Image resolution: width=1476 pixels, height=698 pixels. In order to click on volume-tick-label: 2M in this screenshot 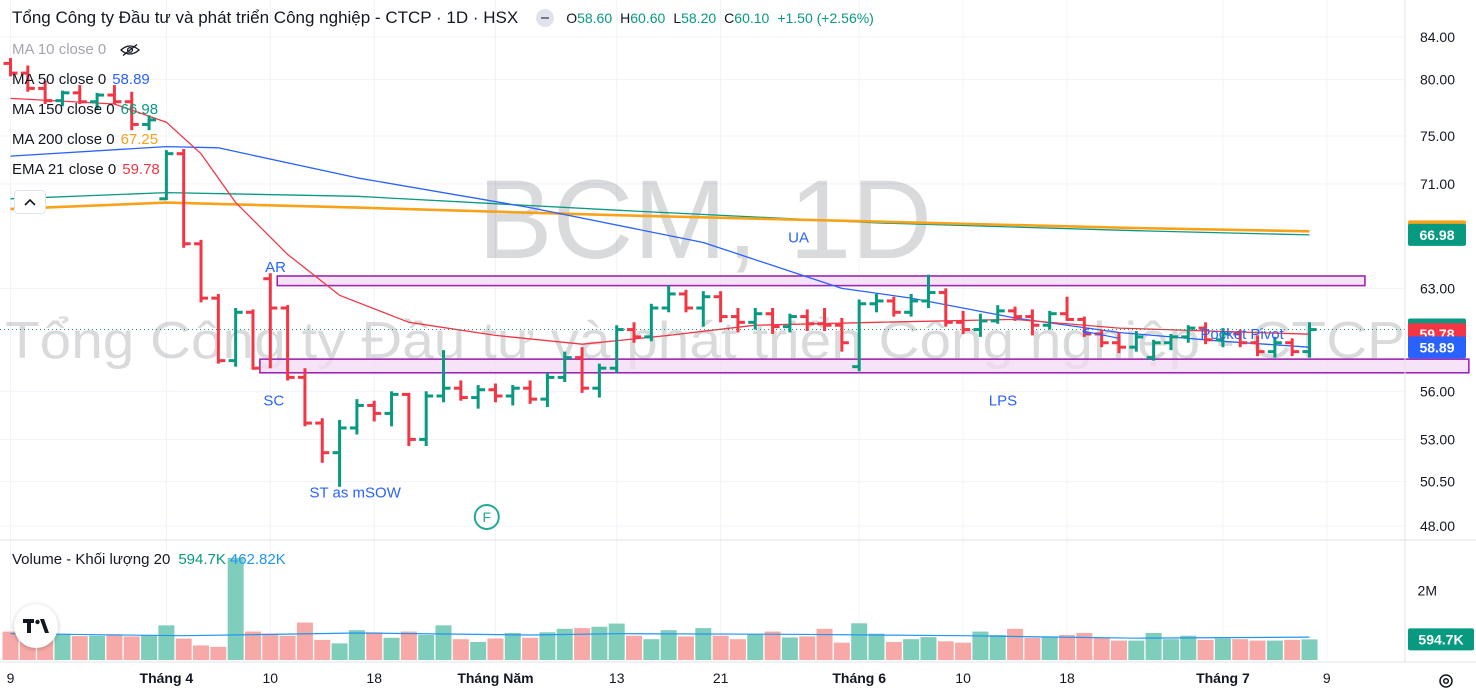, I will do `click(1427, 591)`.